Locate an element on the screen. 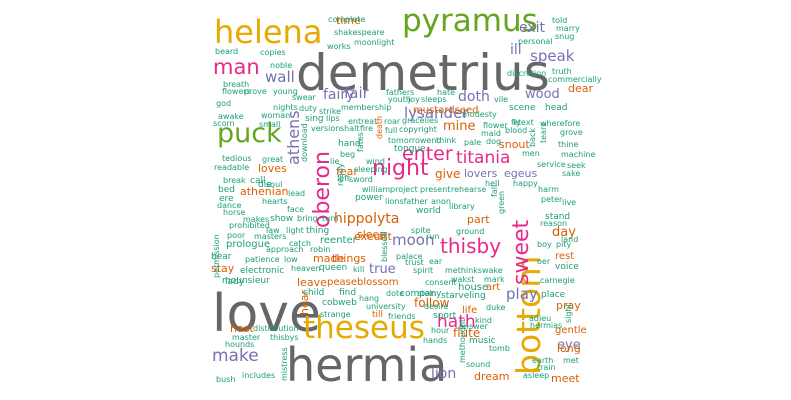 The height and width of the screenshot is (400, 791). word-lion: lion is located at coordinates (444, 374).